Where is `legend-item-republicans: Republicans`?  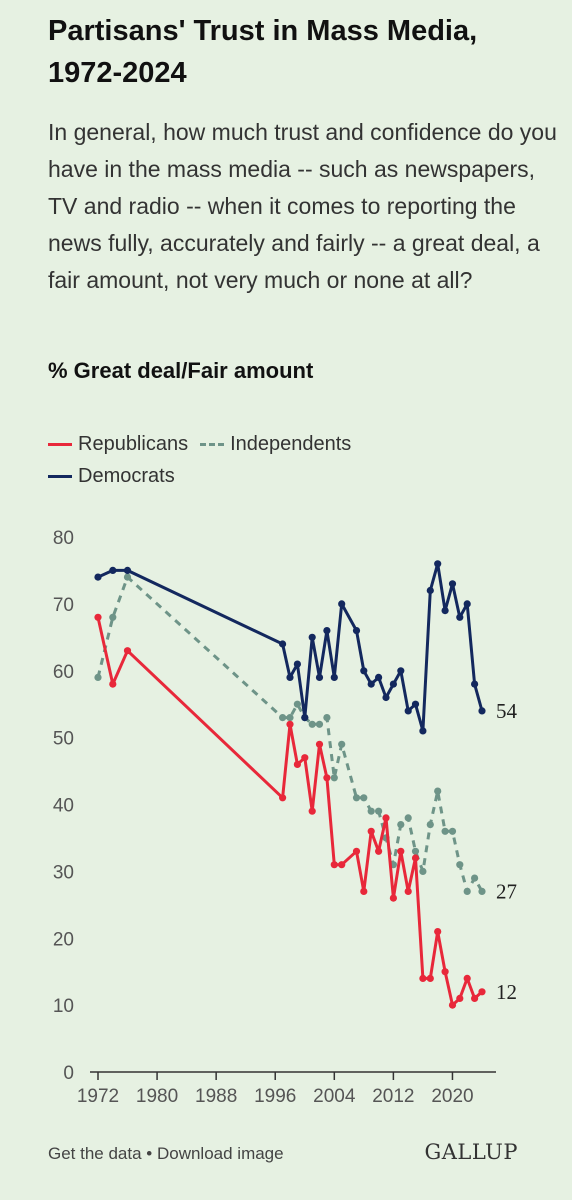
legend-item-republicans: Republicans is located at coordinates (118, 444).